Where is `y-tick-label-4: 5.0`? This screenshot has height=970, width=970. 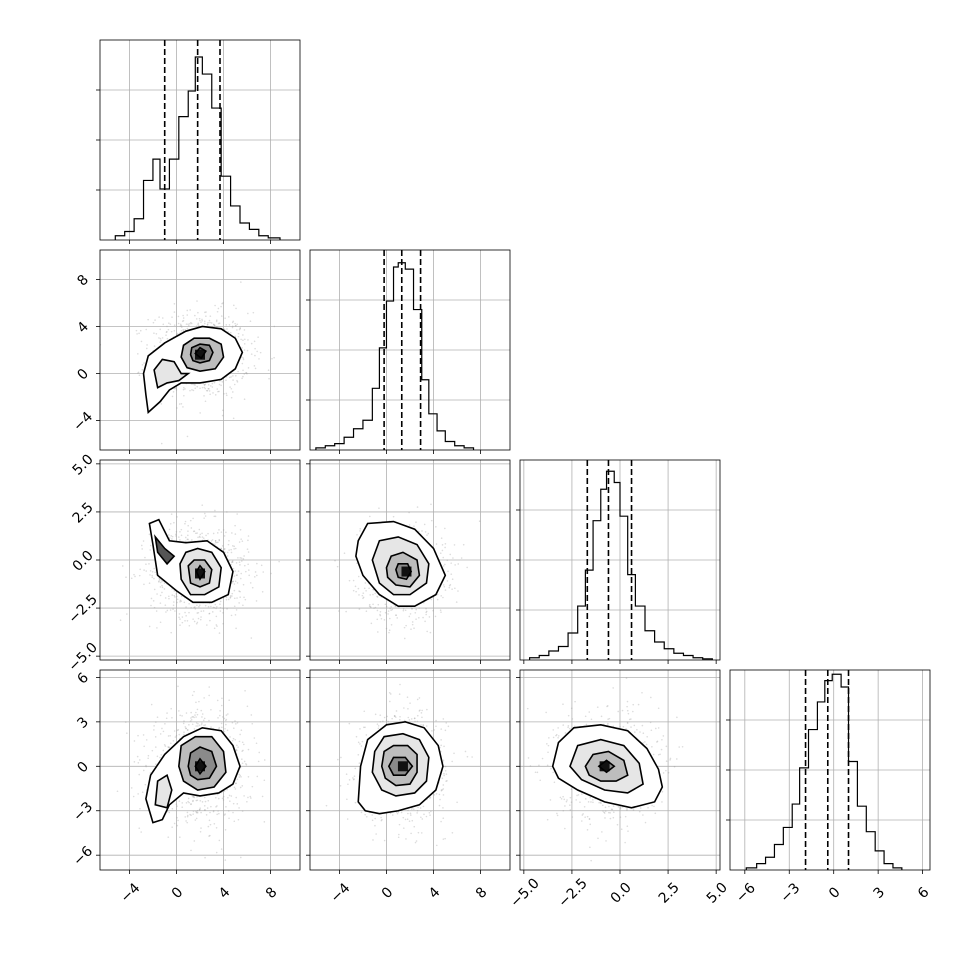 y-tick-label-4: 5.0 is located at coordinates (83, 464).